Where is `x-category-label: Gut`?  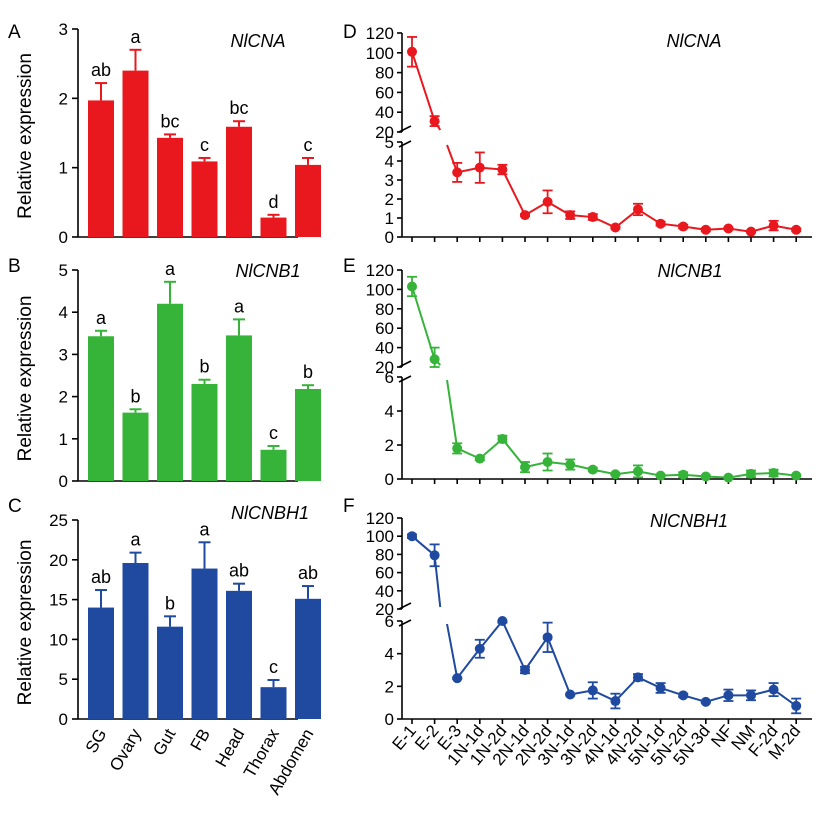
x-category-label: Gut is located at coordinates (164, 741).